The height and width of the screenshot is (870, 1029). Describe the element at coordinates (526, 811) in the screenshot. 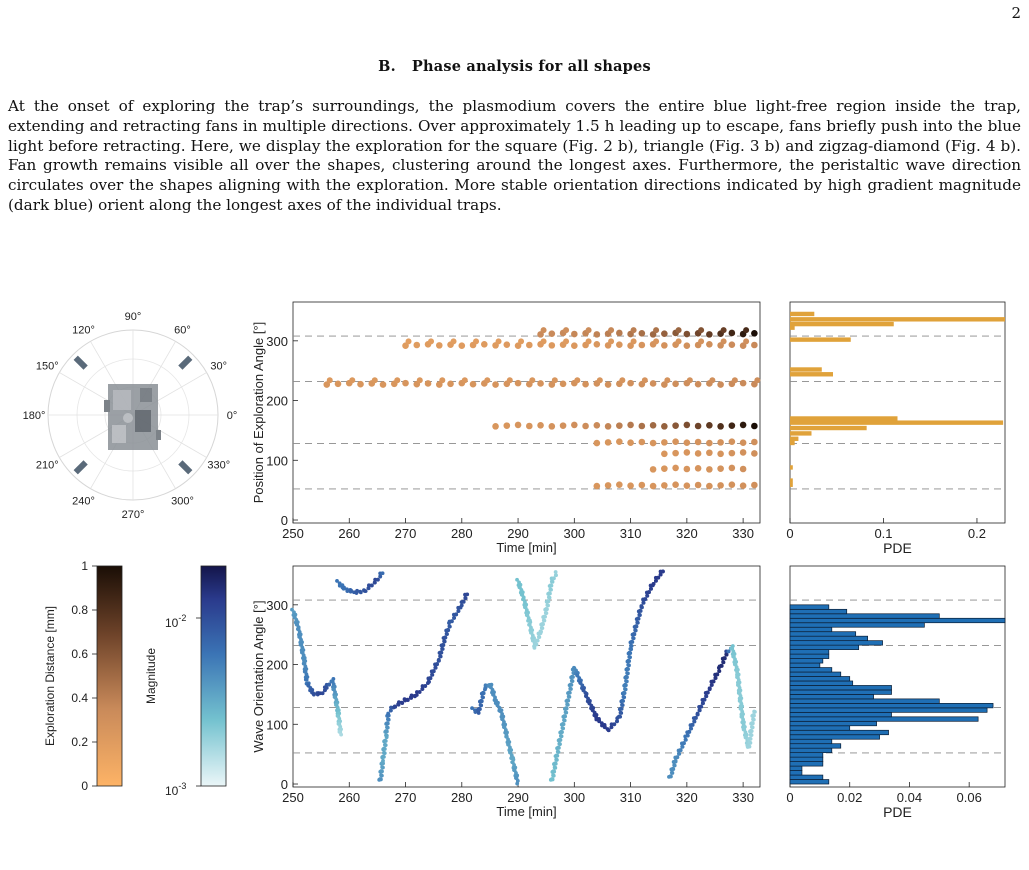

I see `x-axis-label: Time [min]` at that location.